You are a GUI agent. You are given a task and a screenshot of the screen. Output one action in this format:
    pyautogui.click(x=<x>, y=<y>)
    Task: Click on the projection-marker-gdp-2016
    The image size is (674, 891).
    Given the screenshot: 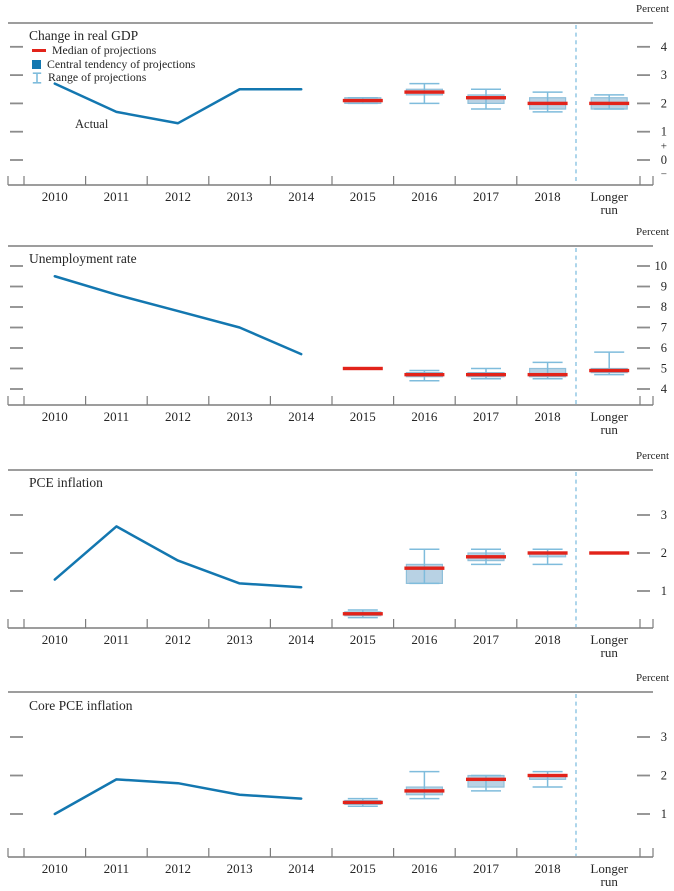 What is the action you would take?
    pyautogui.click(x=424, y=93)
    